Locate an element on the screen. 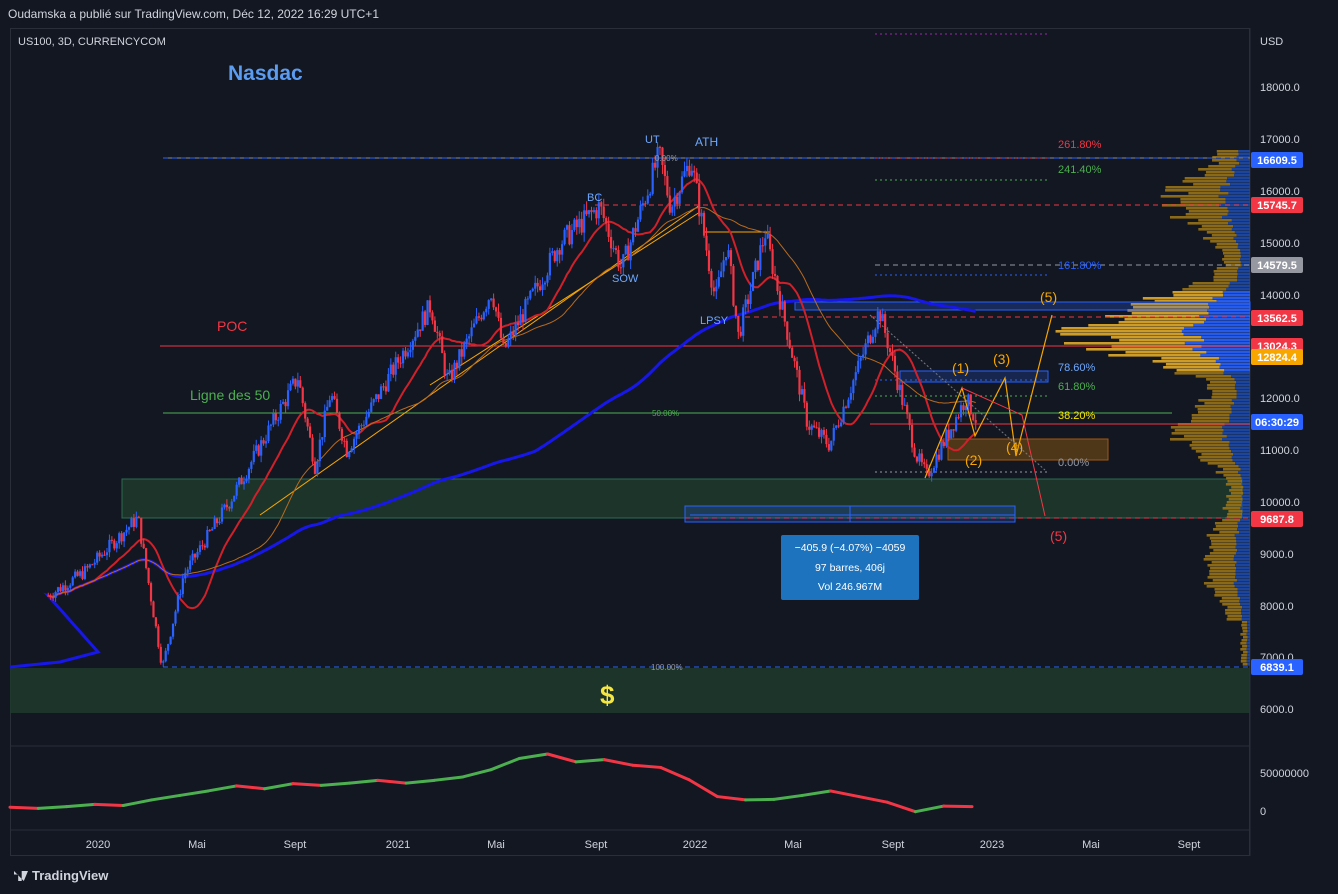  osc-tick-label: 50000000 is located at coordinates (1284, 774).